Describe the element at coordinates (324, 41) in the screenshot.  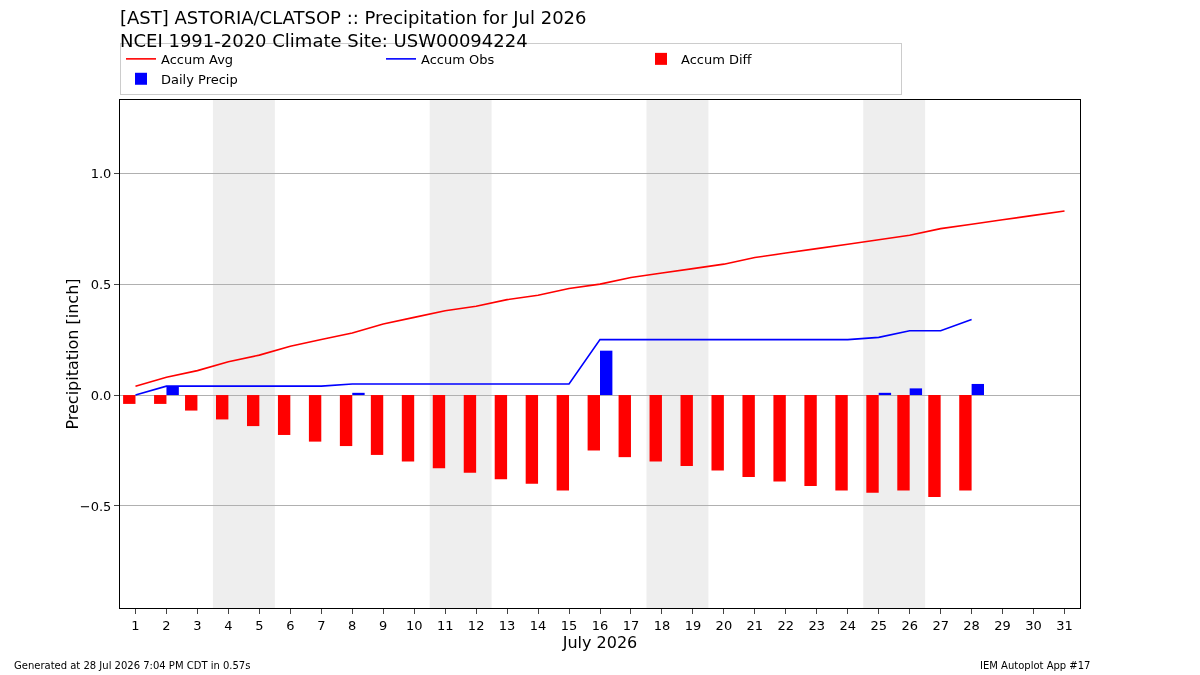
I see `chart-subtitle: NCEI 1991-2020 Climate Site: USW00094224` at that location.